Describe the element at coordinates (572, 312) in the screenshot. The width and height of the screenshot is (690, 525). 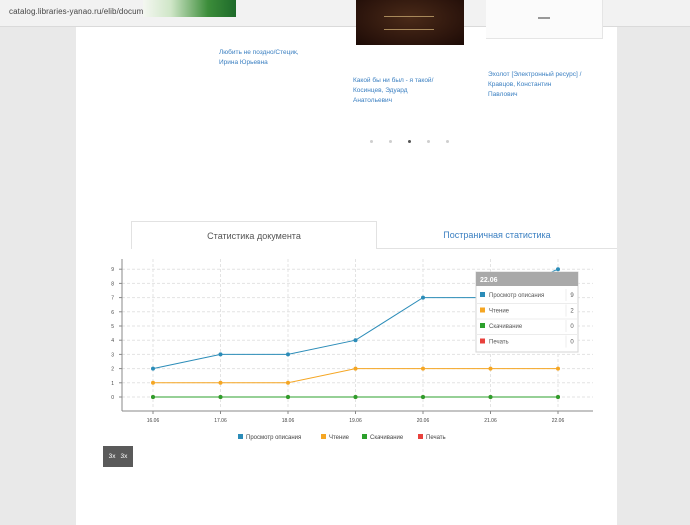
I see `tooltip-row-value: 2` at that location.